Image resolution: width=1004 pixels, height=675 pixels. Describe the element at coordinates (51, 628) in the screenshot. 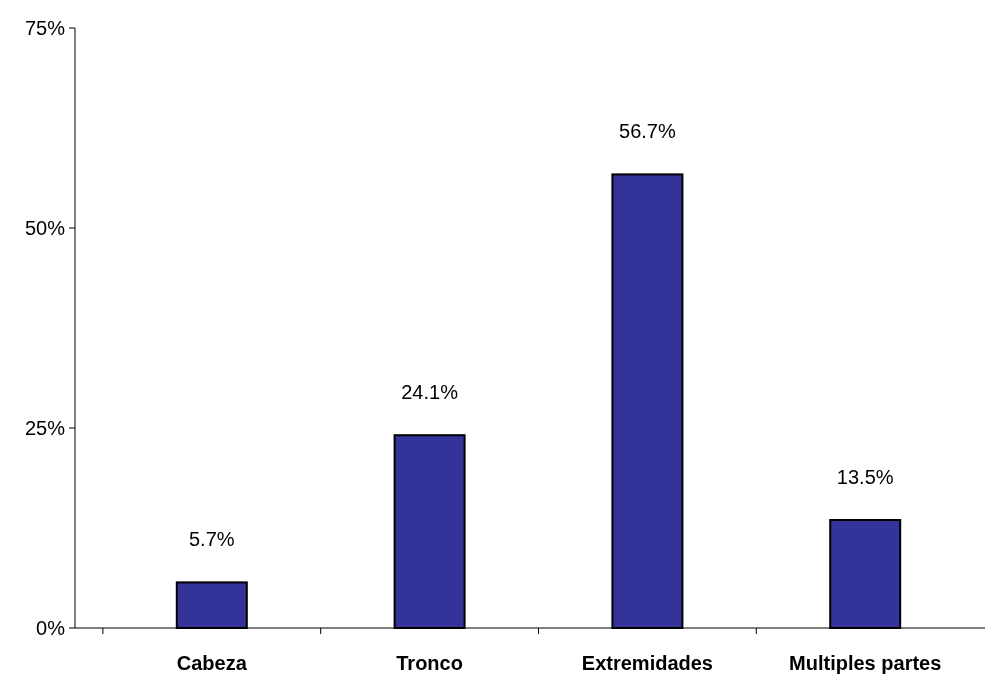

I see `y-tick-label: 0%` at that location.